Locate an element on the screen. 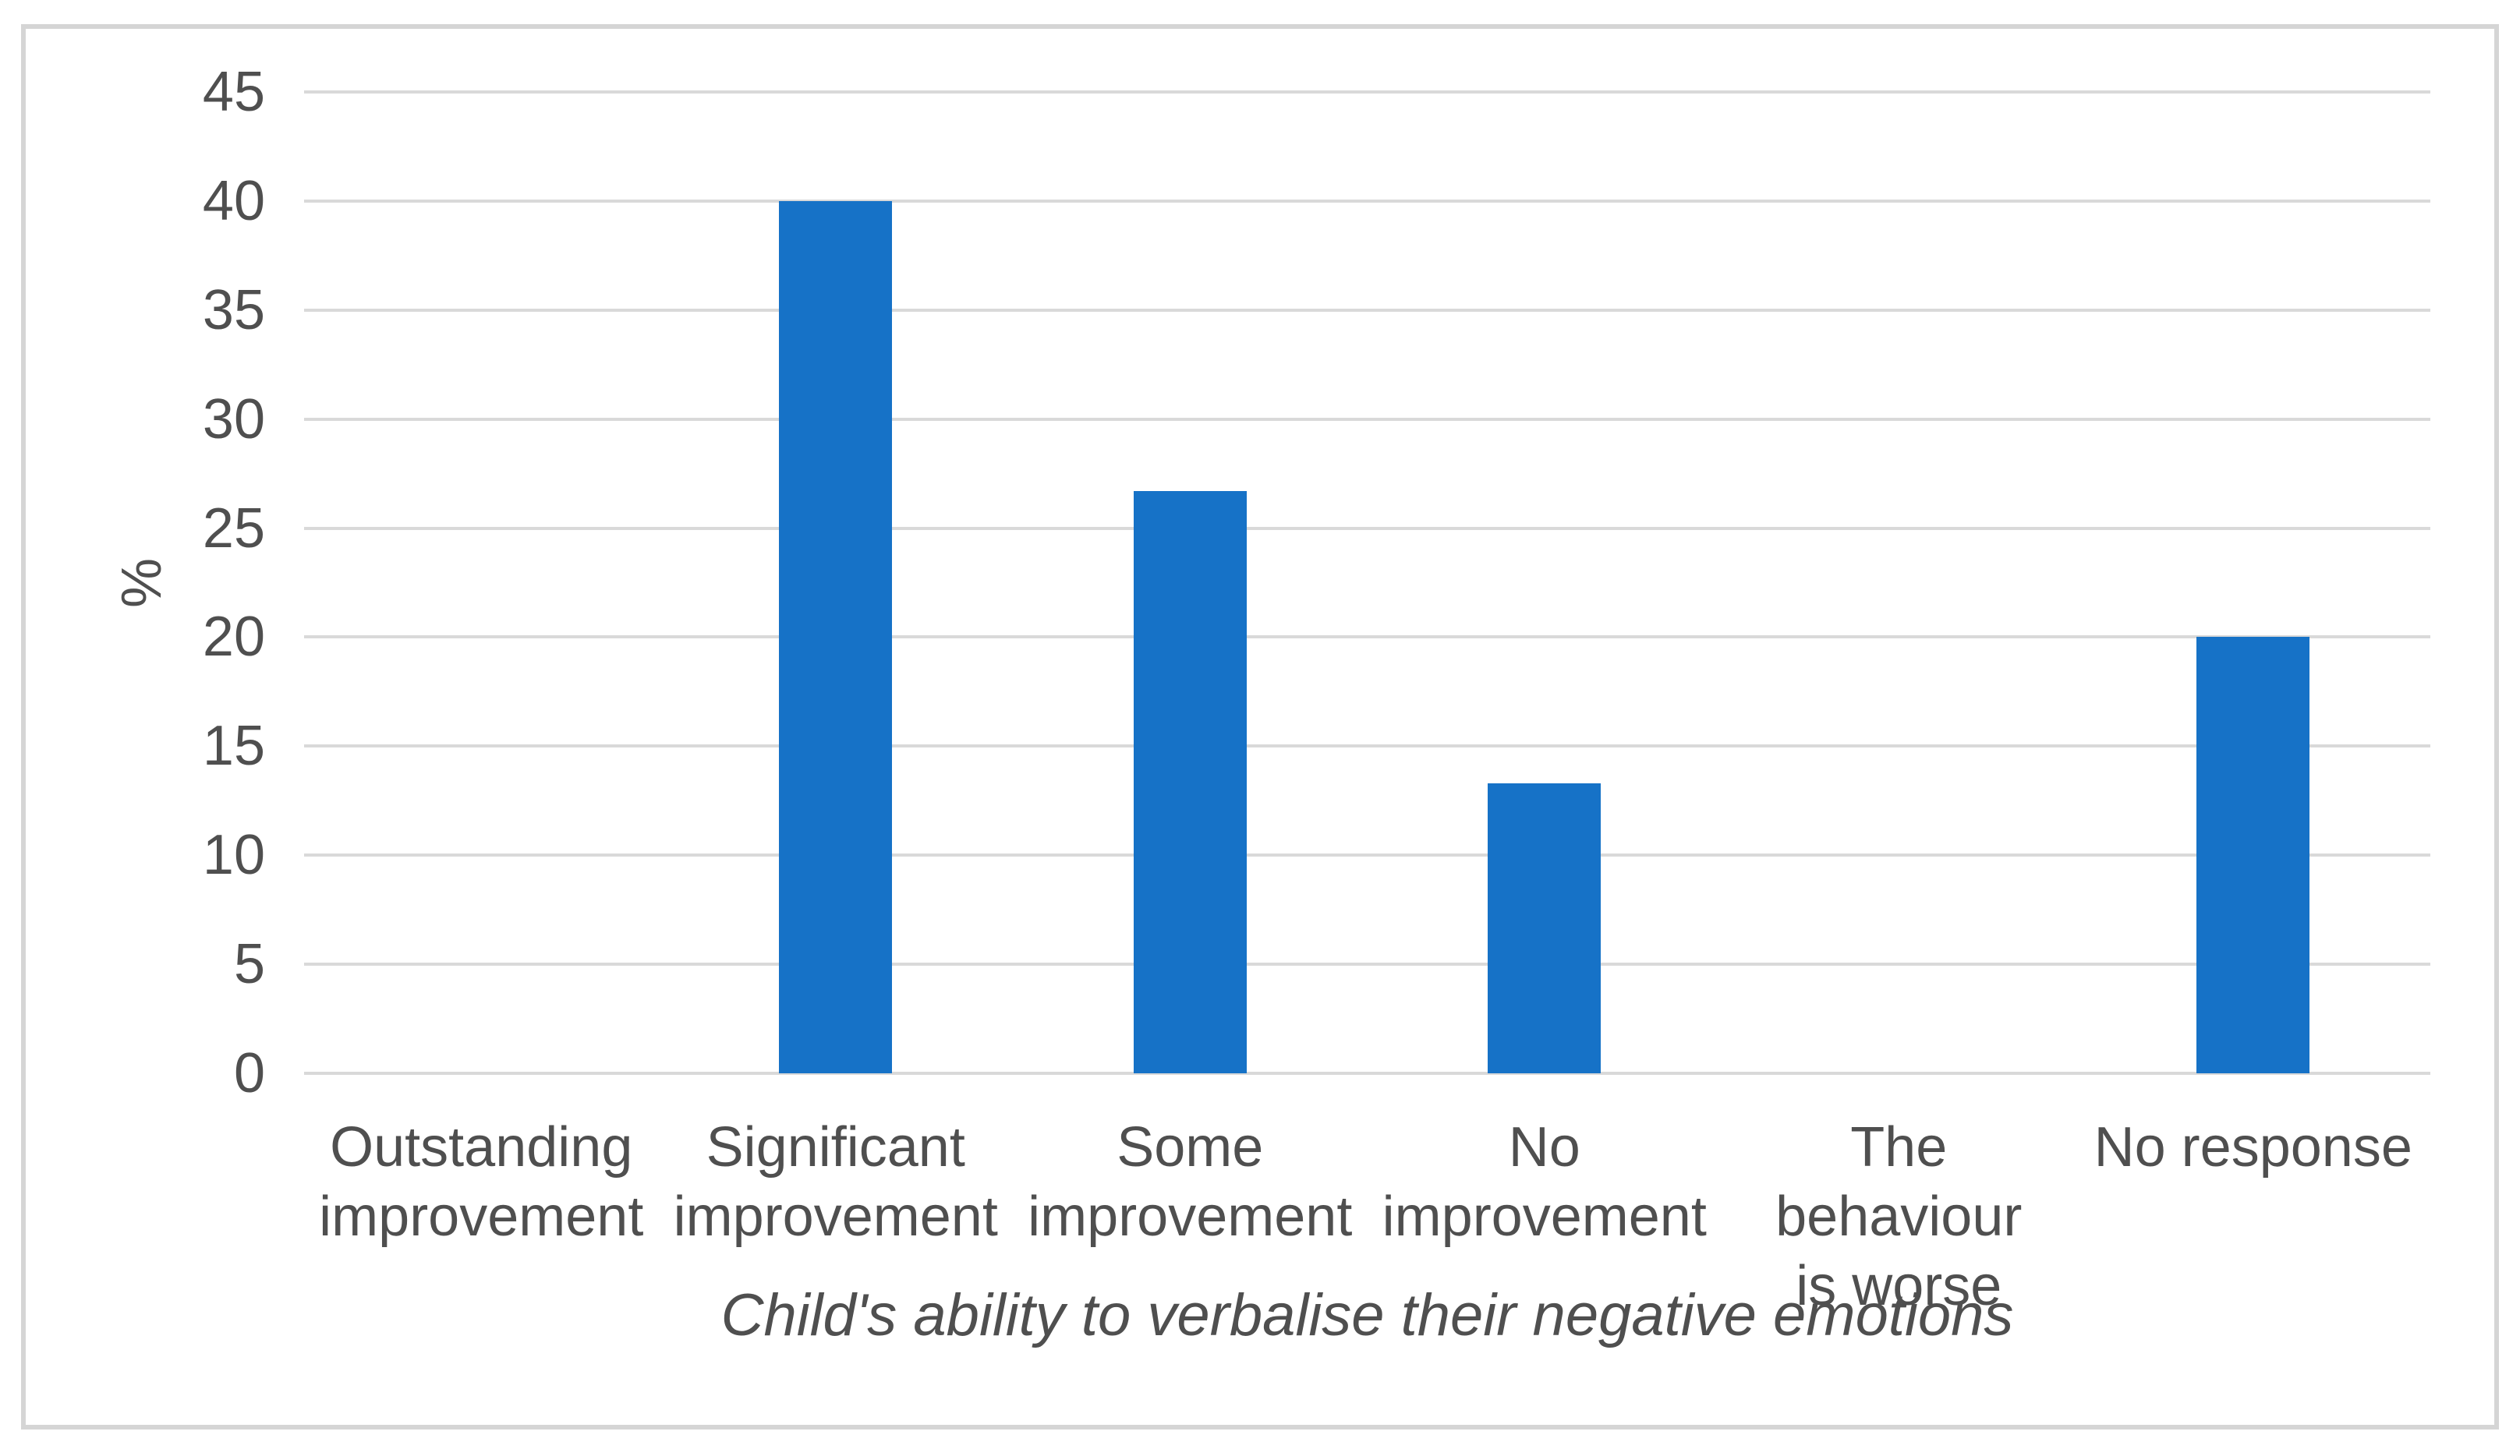 Image resolution: width=2520 pixels, height=1456 pixels. y-tick-label-25: 25 is located at coordinates (234, 529).